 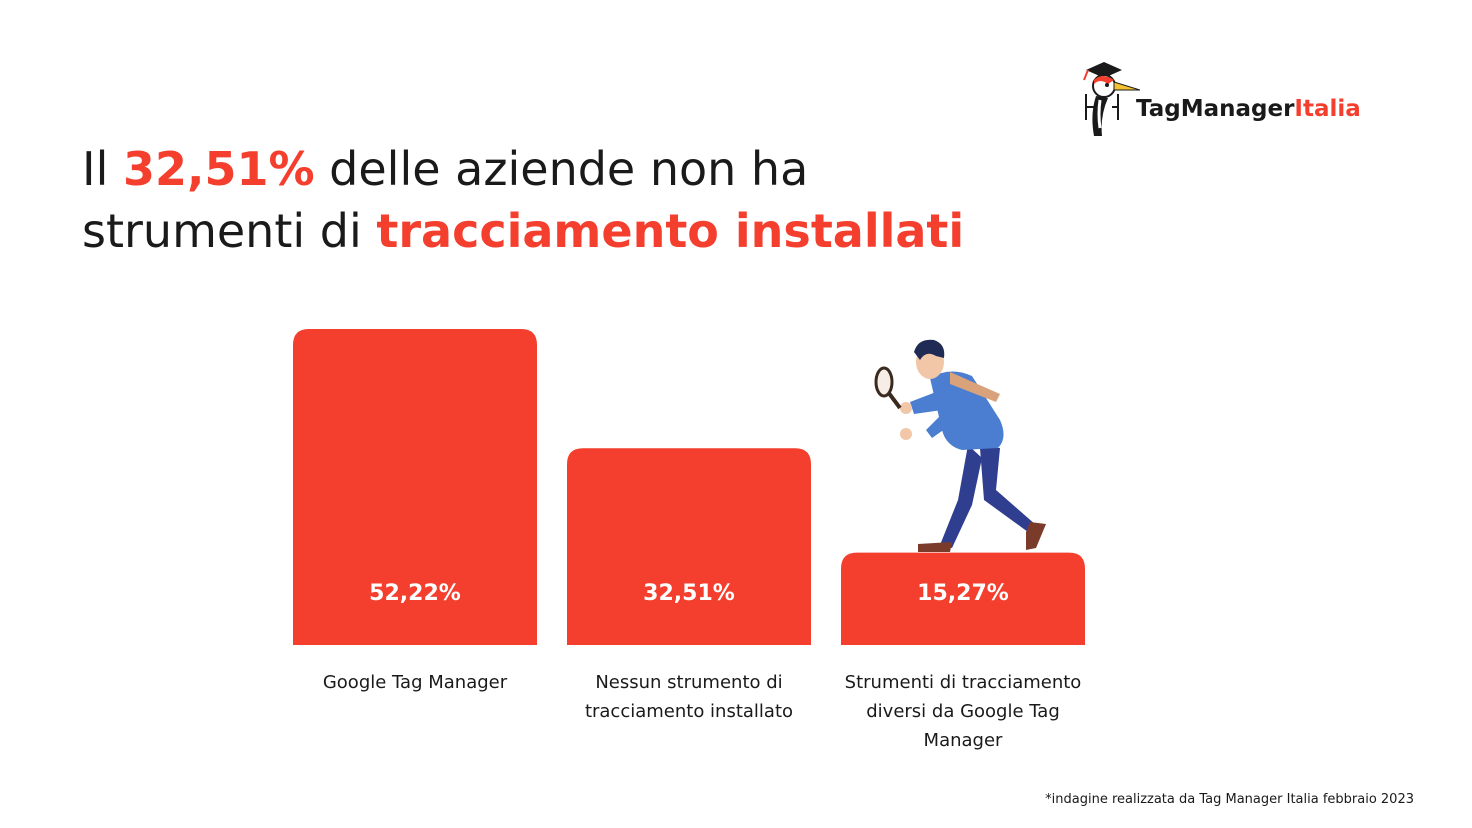 I want to click on bar-no-tool, so click(x=689, y=546).